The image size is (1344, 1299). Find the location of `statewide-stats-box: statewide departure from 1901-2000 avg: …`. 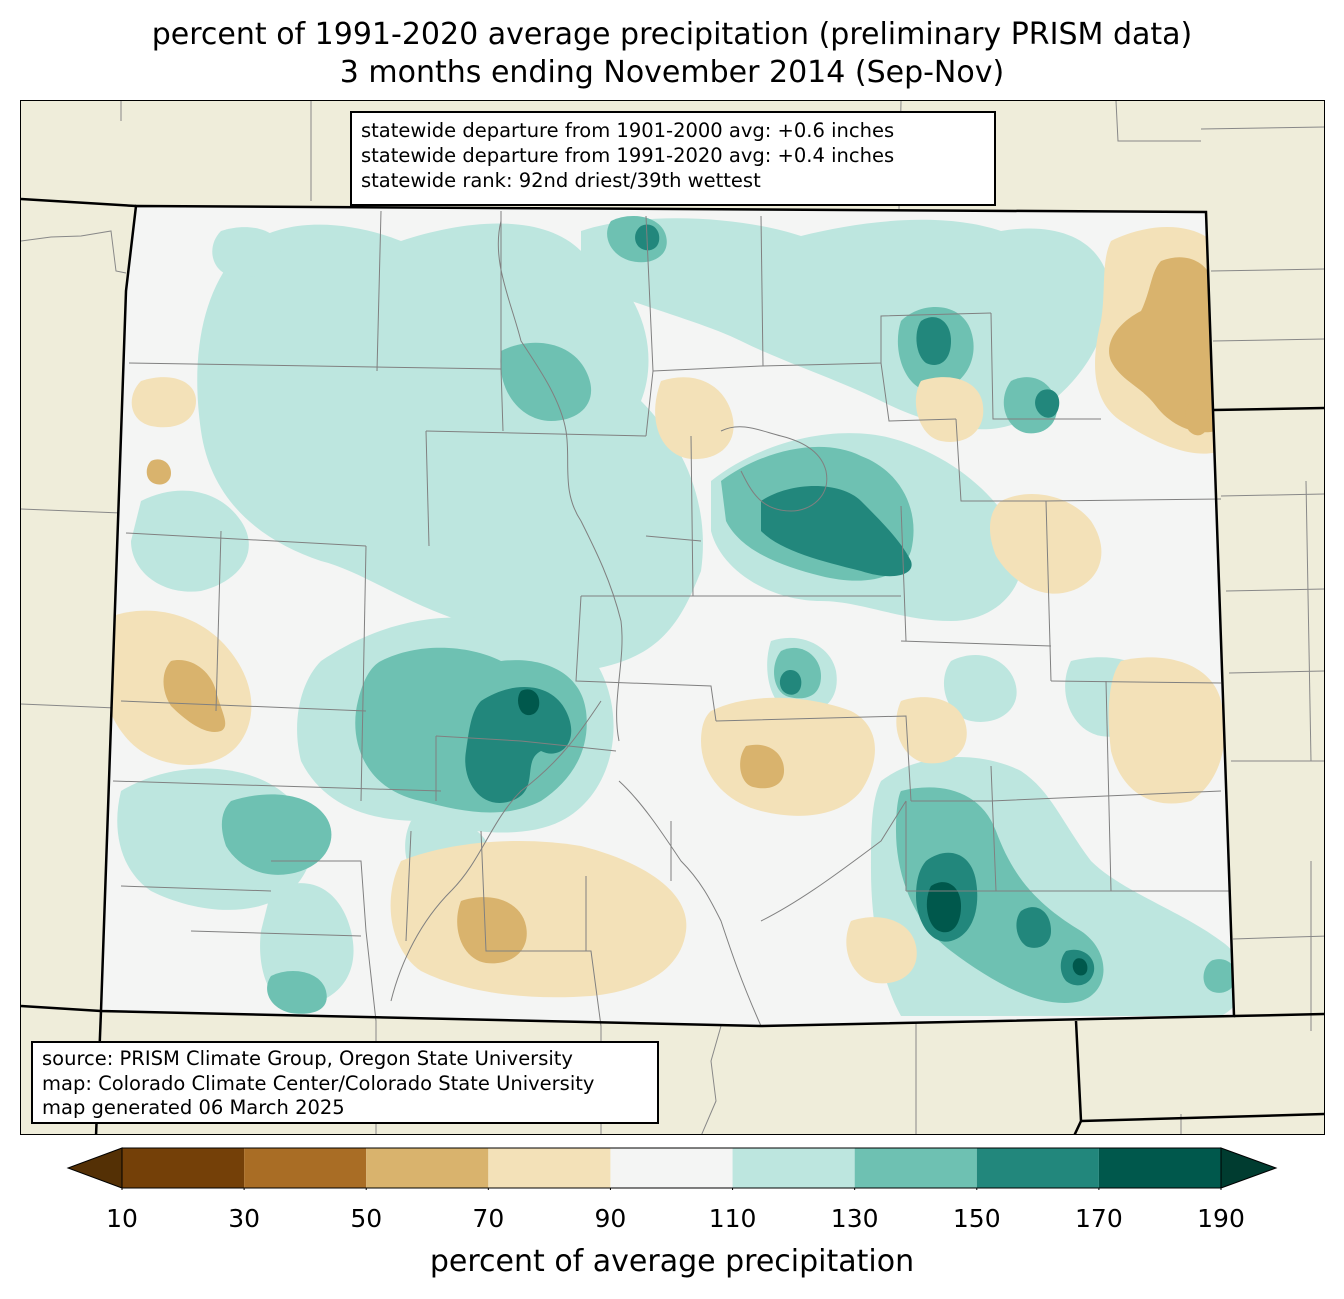

statewide-stats-box: statewide departure from 1901-2000 avg: … is located at coordinates (673, 158).